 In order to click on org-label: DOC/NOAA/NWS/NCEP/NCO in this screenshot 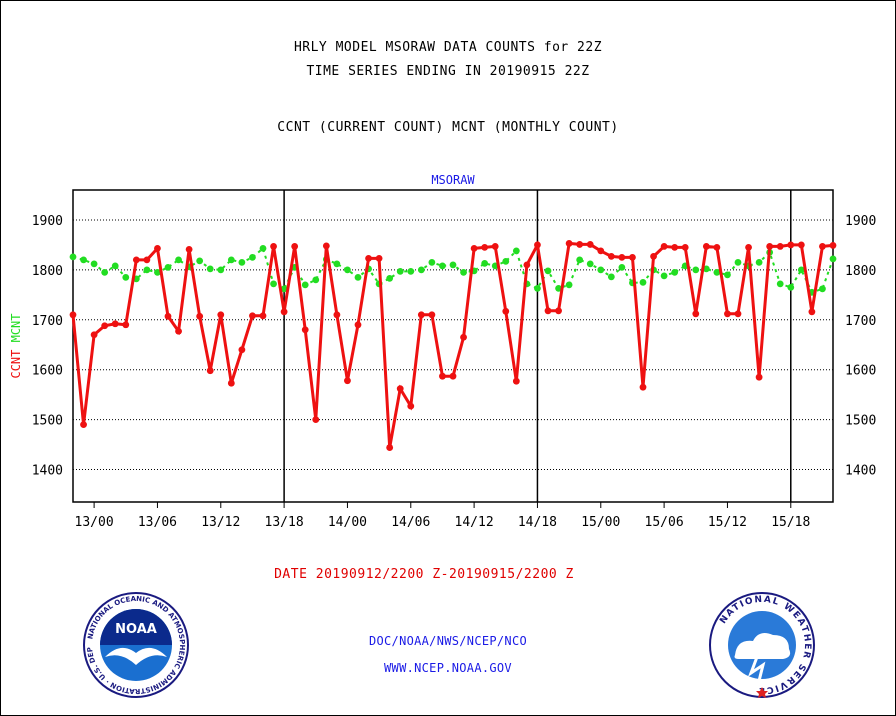, I will do `click(448, 641)`.